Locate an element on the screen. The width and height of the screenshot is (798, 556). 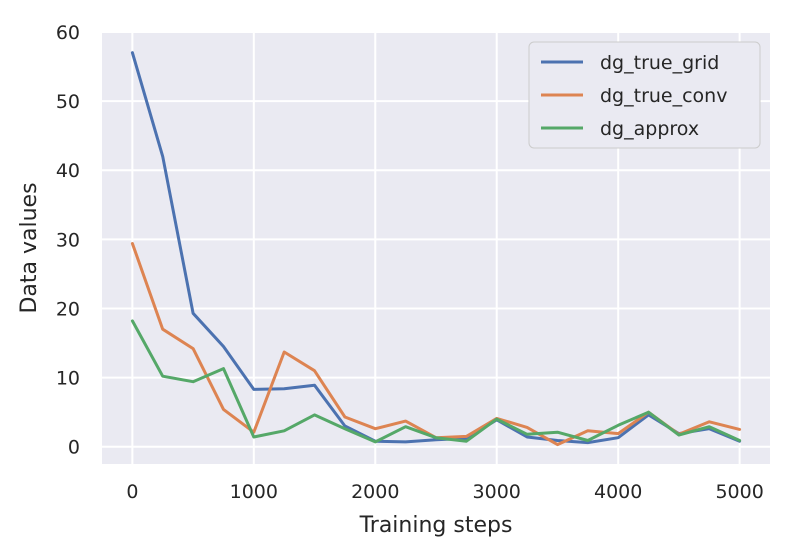
y-tick-label: 50 is located at coordinates (68, 102).